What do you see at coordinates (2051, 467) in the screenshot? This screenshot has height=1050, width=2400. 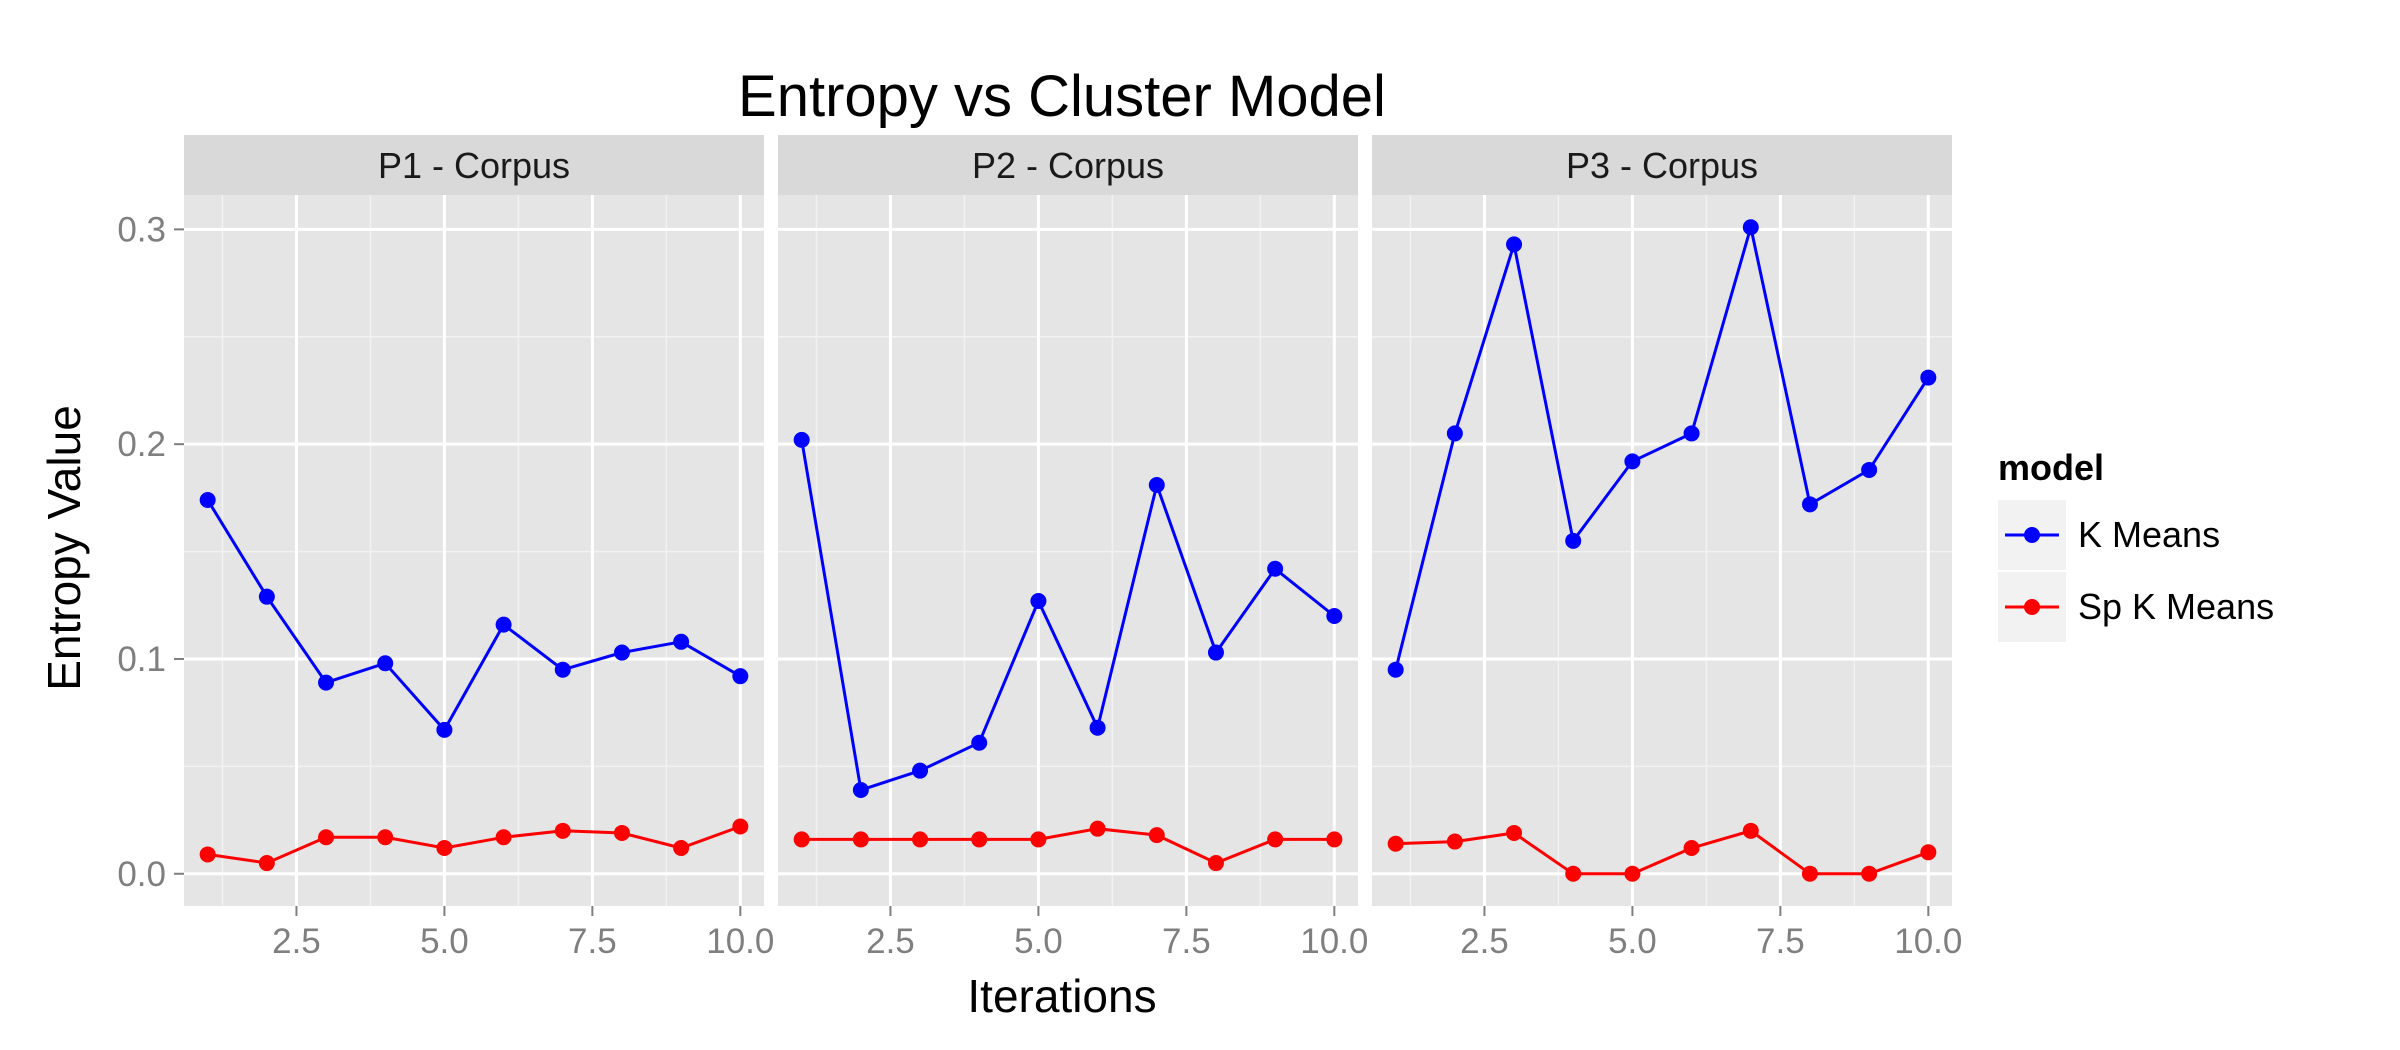 I see `legend-title: model` at bounding box center [2051, 467].